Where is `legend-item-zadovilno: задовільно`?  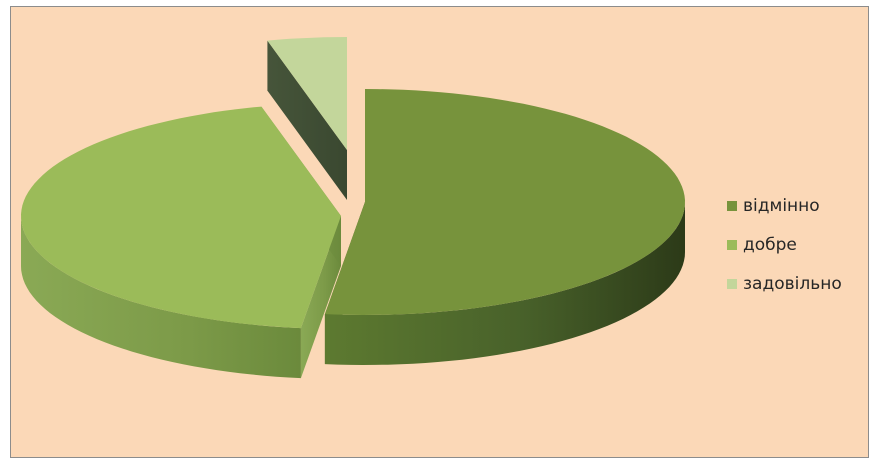 legend-item-zadovilno: задовільно is located at coordinates (784, 283).